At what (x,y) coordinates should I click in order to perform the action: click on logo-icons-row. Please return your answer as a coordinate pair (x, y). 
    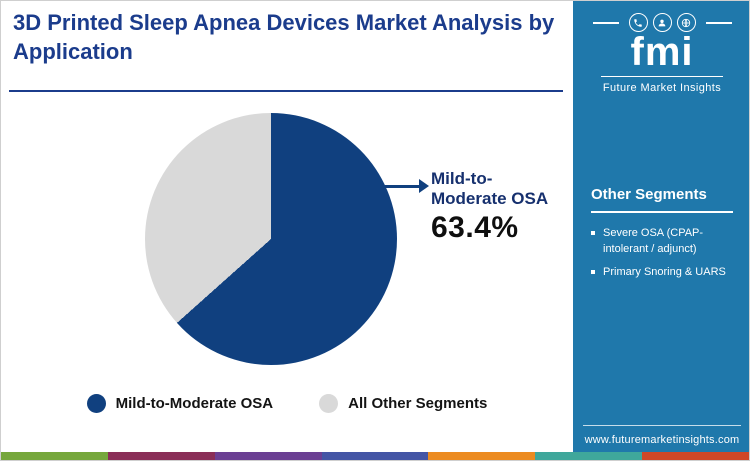
    Looking at the image, I should click on (661, 22).